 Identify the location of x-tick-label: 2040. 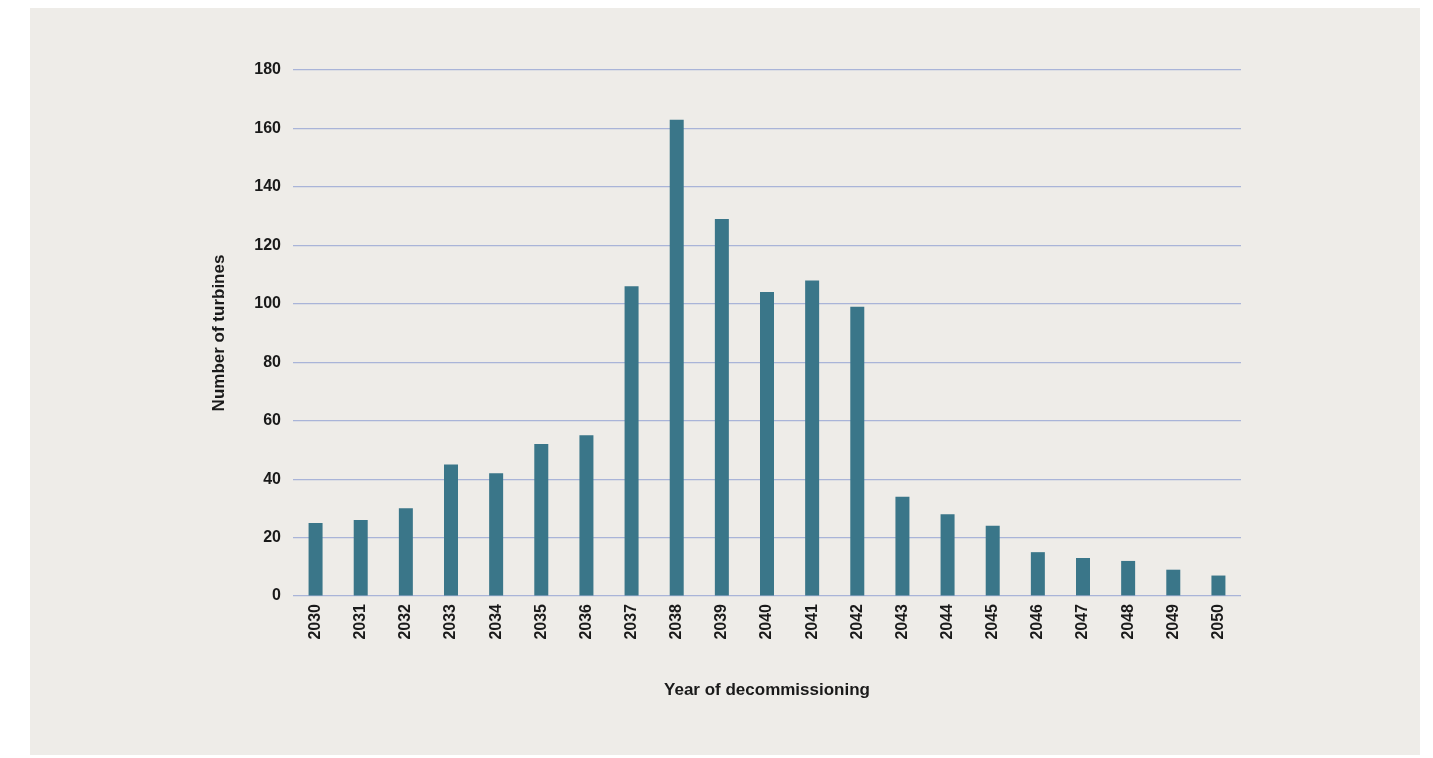
(766, 621).